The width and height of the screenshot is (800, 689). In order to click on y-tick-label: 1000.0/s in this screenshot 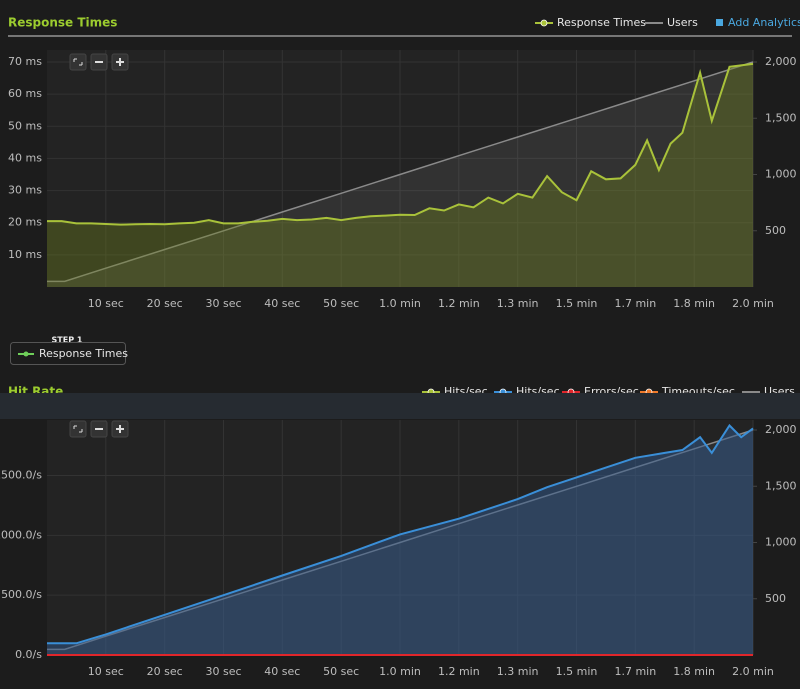, I will do `click(21, 534)`.